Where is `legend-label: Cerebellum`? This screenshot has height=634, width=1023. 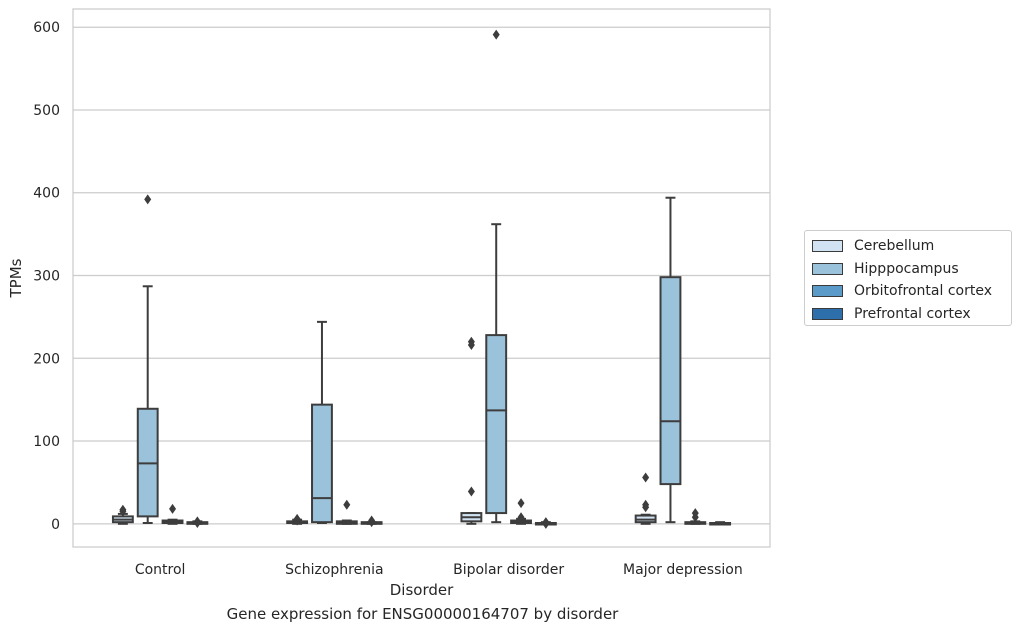
legend-label: Cerebellum is located at coordinates (894, 246).